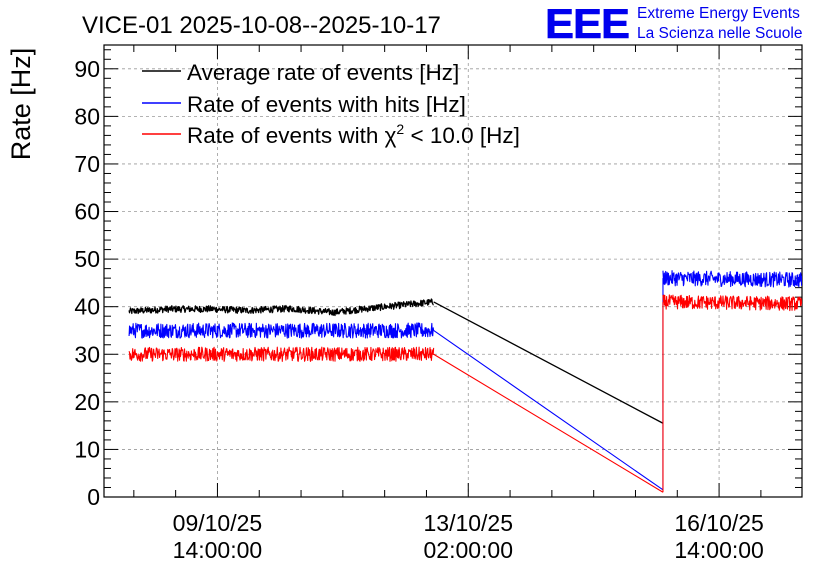 The height and width of the screenshot is (572, 836). I want to click on x-tick-label-date: 13/10/25, so click(468, 523).